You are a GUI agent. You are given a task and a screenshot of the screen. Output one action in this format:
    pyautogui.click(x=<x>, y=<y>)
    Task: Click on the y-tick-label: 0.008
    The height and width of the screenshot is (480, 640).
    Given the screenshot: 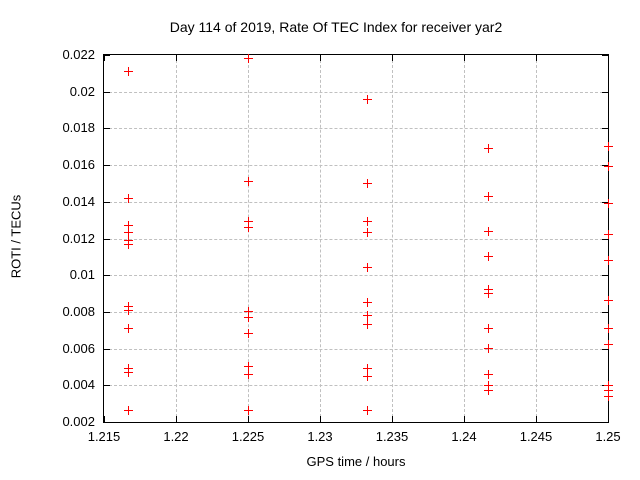 What is the action you would take?
    pyautogui.click(x=78, y=311)
    